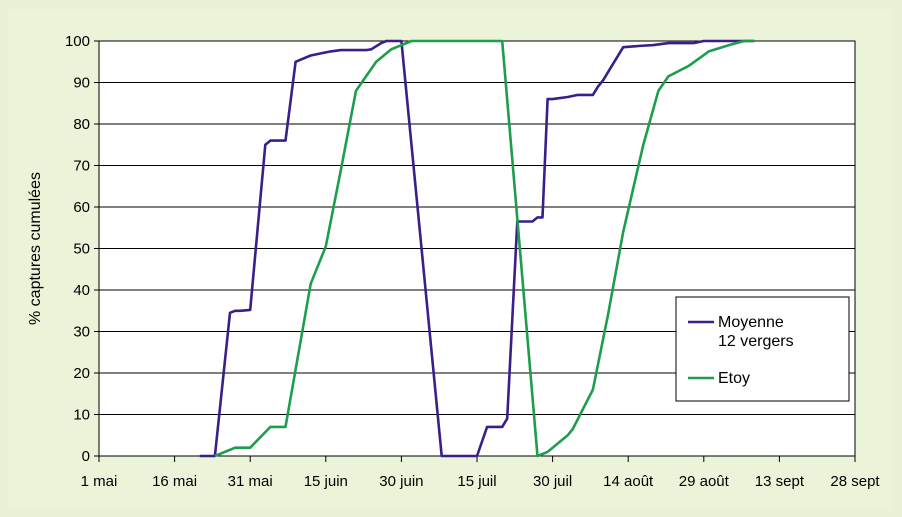  What do you see at coordinates (476, 481) in the screenshot?
I see `x-tick-label: 15 juil` at bounding box center [476, 481].